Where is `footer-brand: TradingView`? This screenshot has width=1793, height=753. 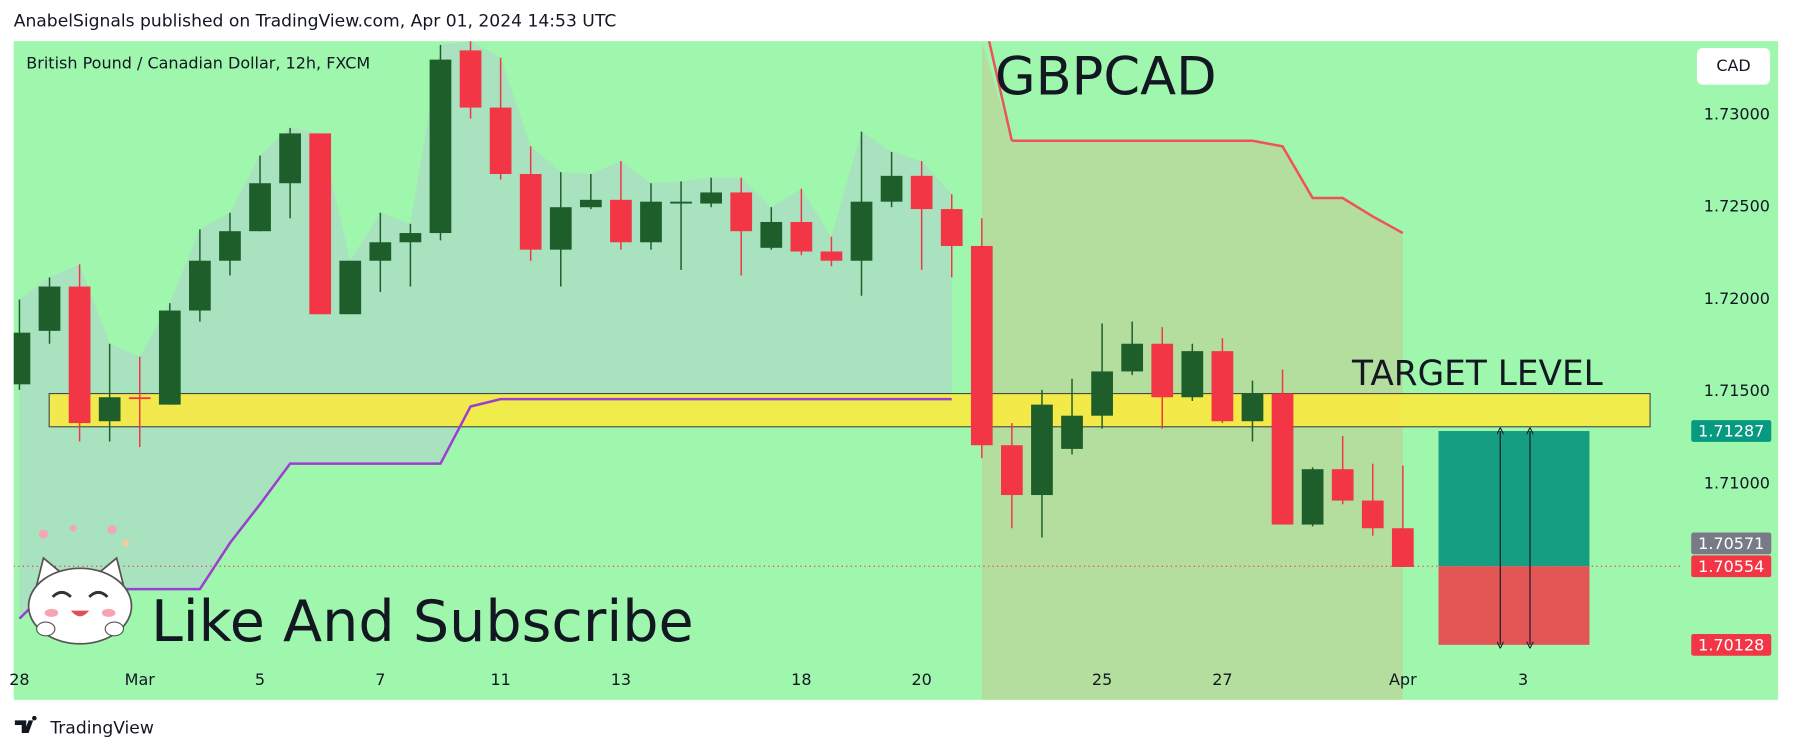 footer-brand: TradingView is located at coordinates (101, 728).